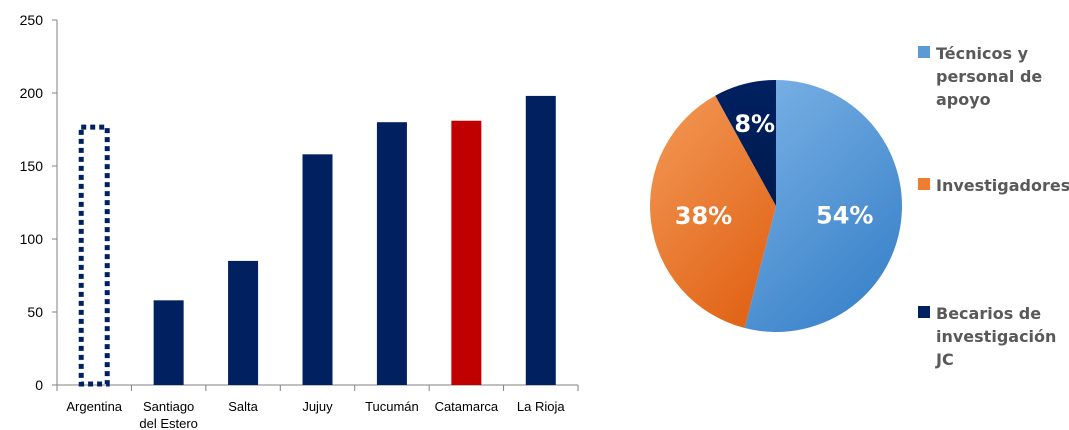 The image size is (1069, 430). Describe the element at coordinates (703, 216) in the screenshot. I see `pie-data-label: 38%` at that location.